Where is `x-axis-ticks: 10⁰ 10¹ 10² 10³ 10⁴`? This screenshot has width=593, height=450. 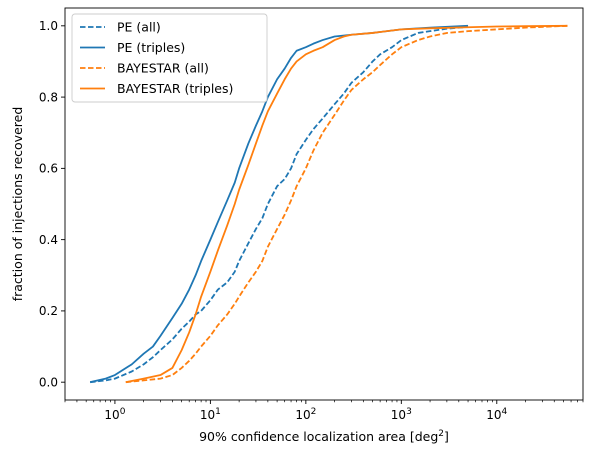 x-axis-ticks: 10⁰ 10¹ 10² 10³ 10⁴ is located at coordinates (324, 411).